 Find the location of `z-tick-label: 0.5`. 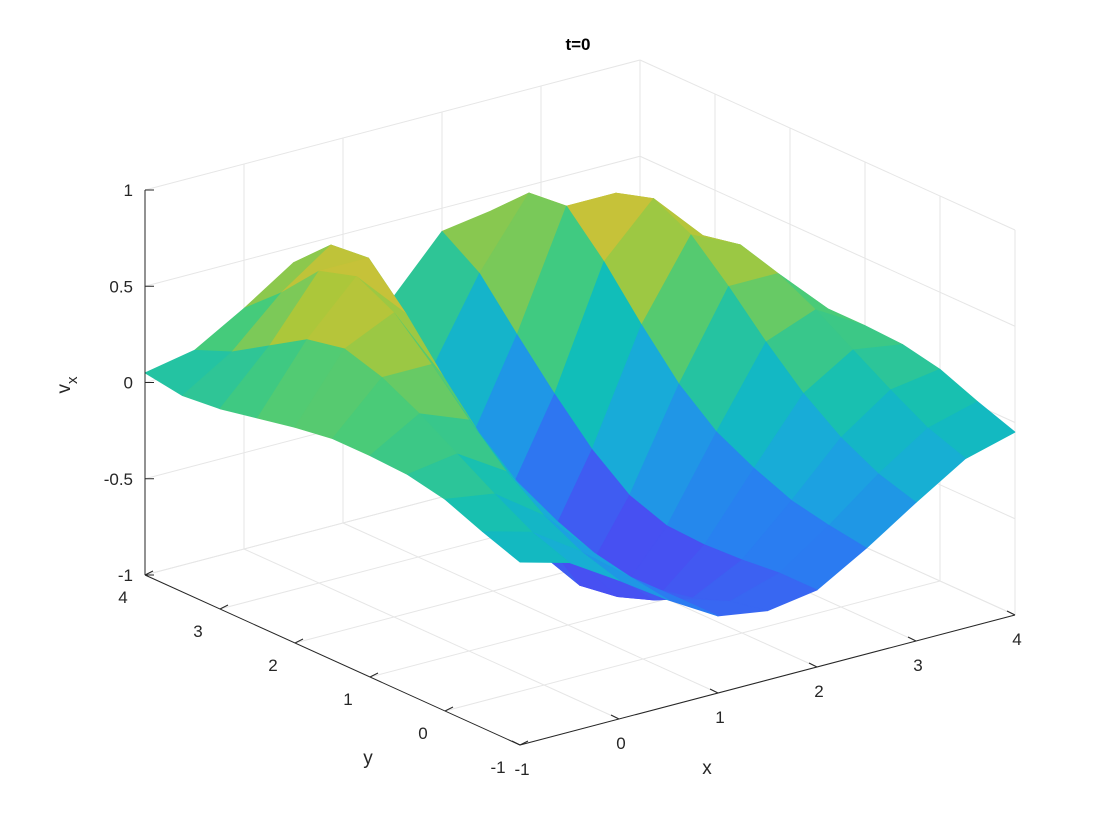

z-tick-label: 0.5 is located at coordinates (121, 286).